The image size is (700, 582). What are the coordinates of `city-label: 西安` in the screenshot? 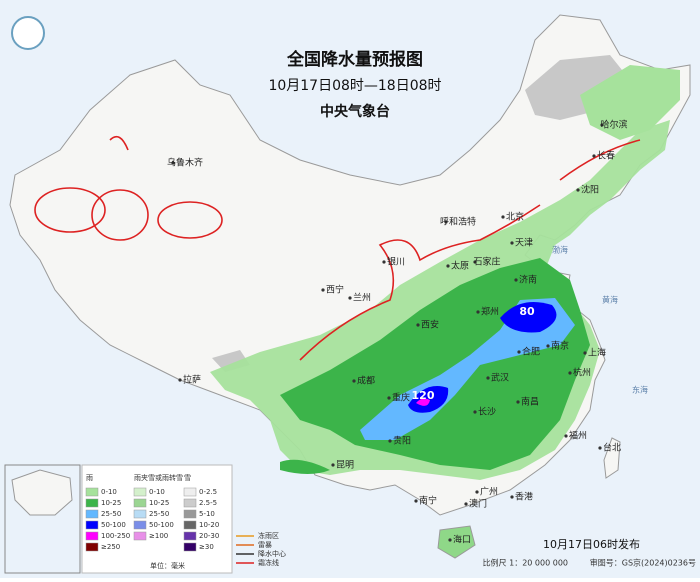 It's located at (430, 325).